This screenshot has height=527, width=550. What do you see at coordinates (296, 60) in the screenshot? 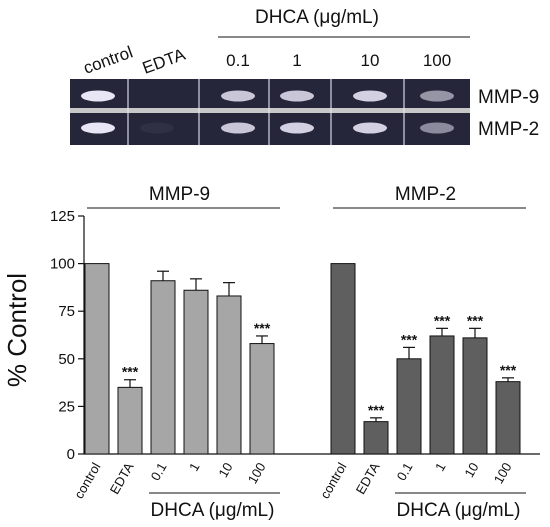
I see `gel-lane-label: 1` at bounding box center [296, 60].